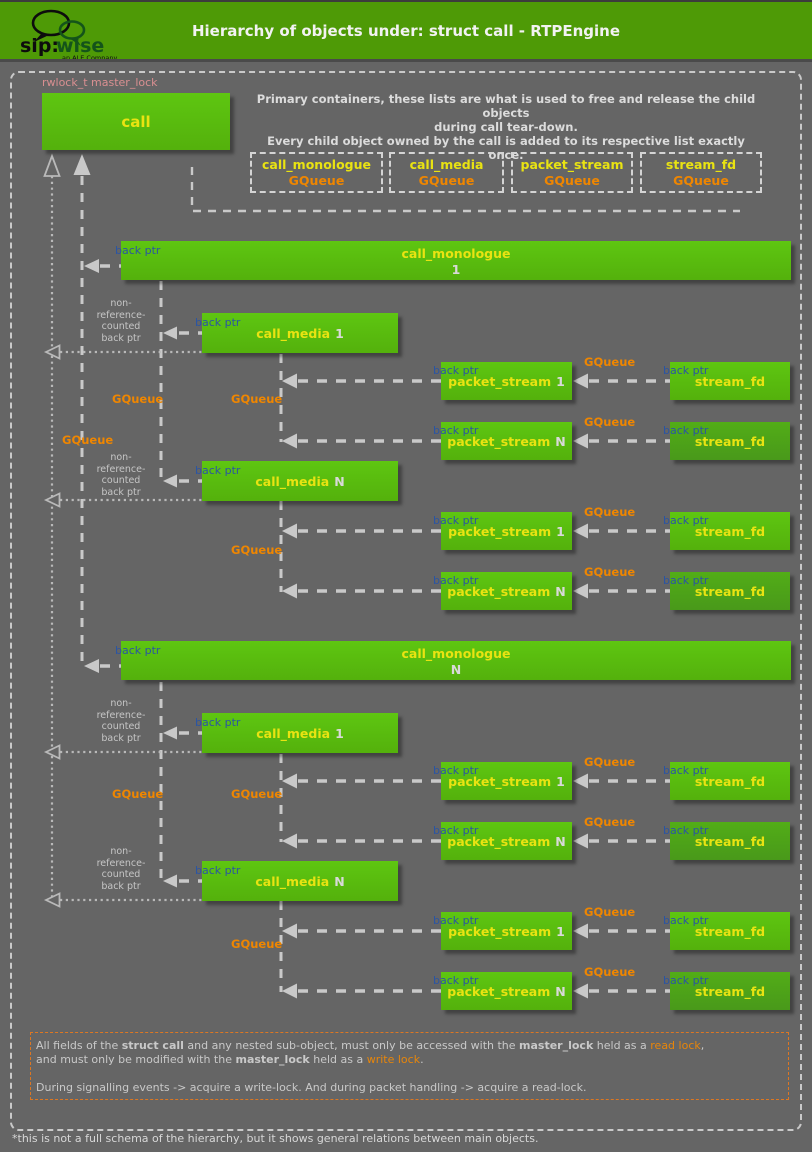  Describe the element at coordinates (701, 164) in the screenshot. I see `container-name: stream_fd` at that location.